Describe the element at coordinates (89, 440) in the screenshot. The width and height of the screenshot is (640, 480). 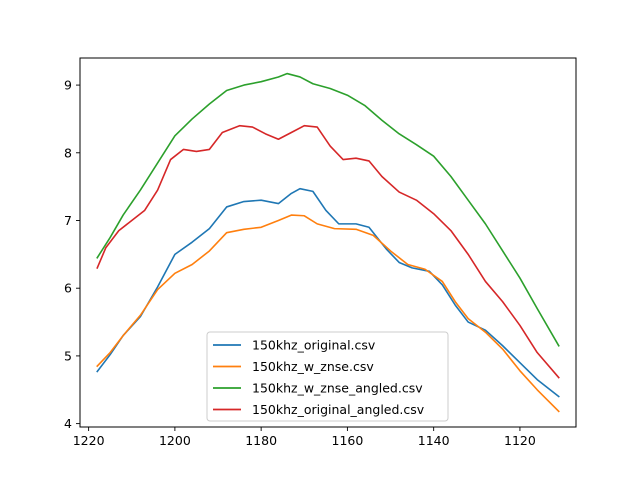
I see `x-tick-label: 1220` at that location.